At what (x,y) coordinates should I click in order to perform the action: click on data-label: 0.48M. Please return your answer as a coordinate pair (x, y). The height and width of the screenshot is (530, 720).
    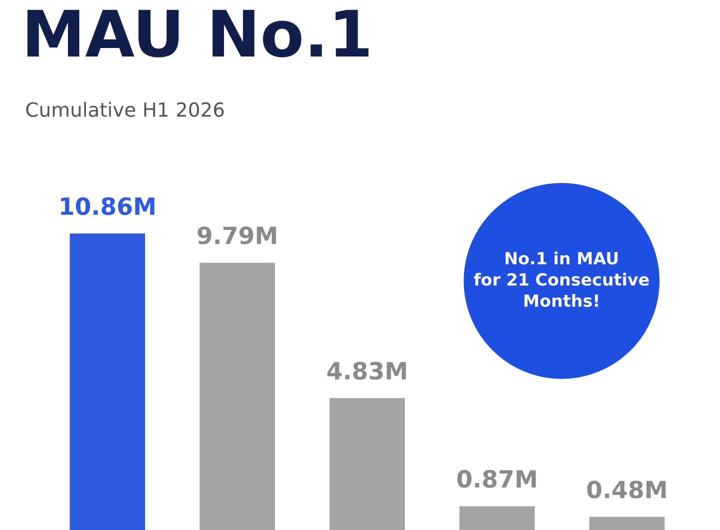
    Looking at the image, I should click on (626, 489).